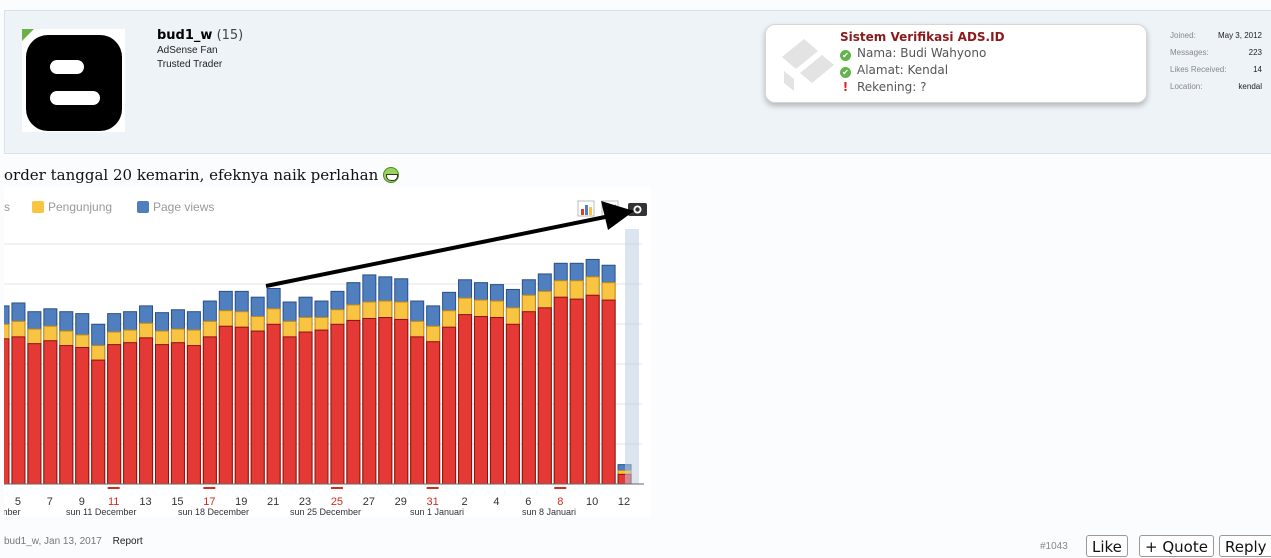  I want to click on reply-button: Reply, so click(1245, 546).